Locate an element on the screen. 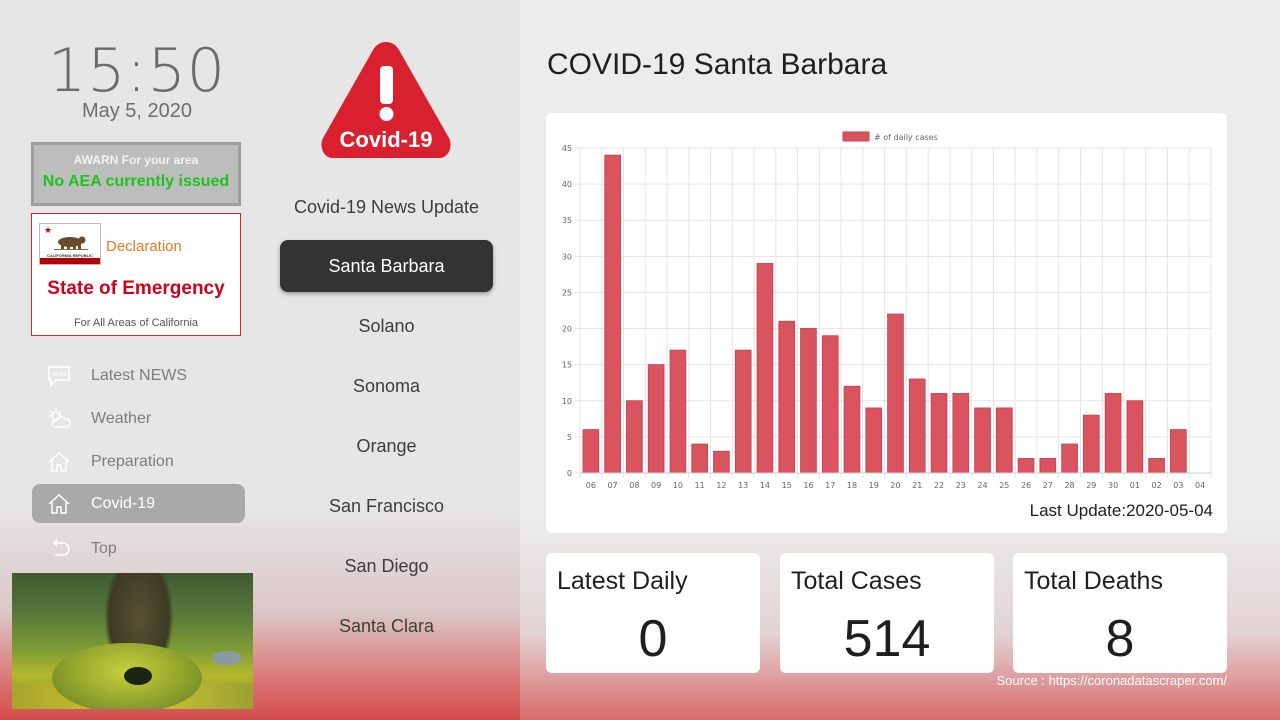 This screenshot has height=720, width=1280. last-update: Last Update:2020-05-04 is located at coordinates (1121, 510).